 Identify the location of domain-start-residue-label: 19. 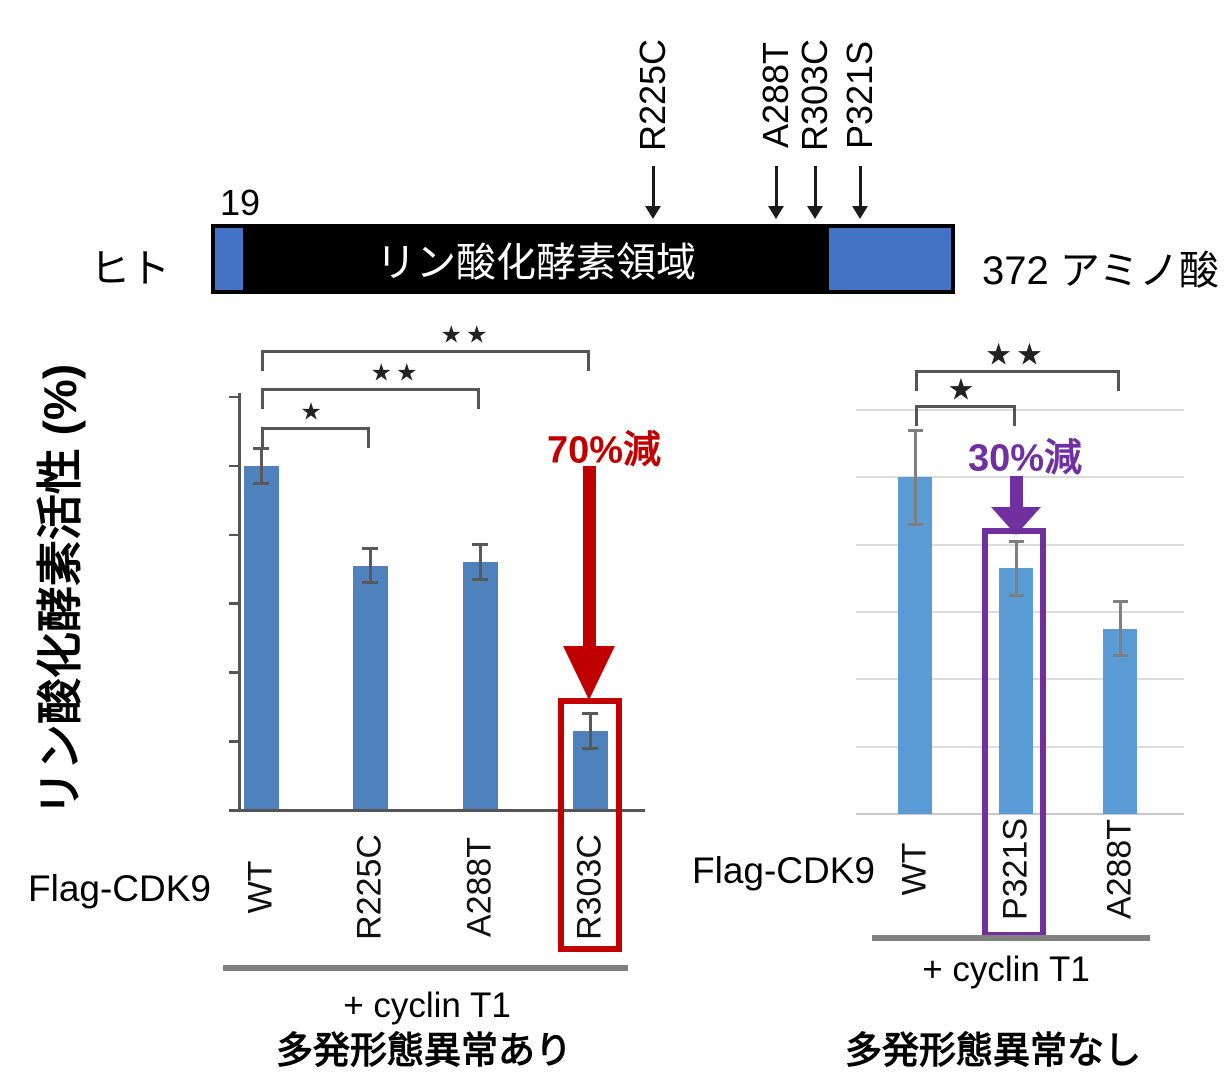
(240, 202).